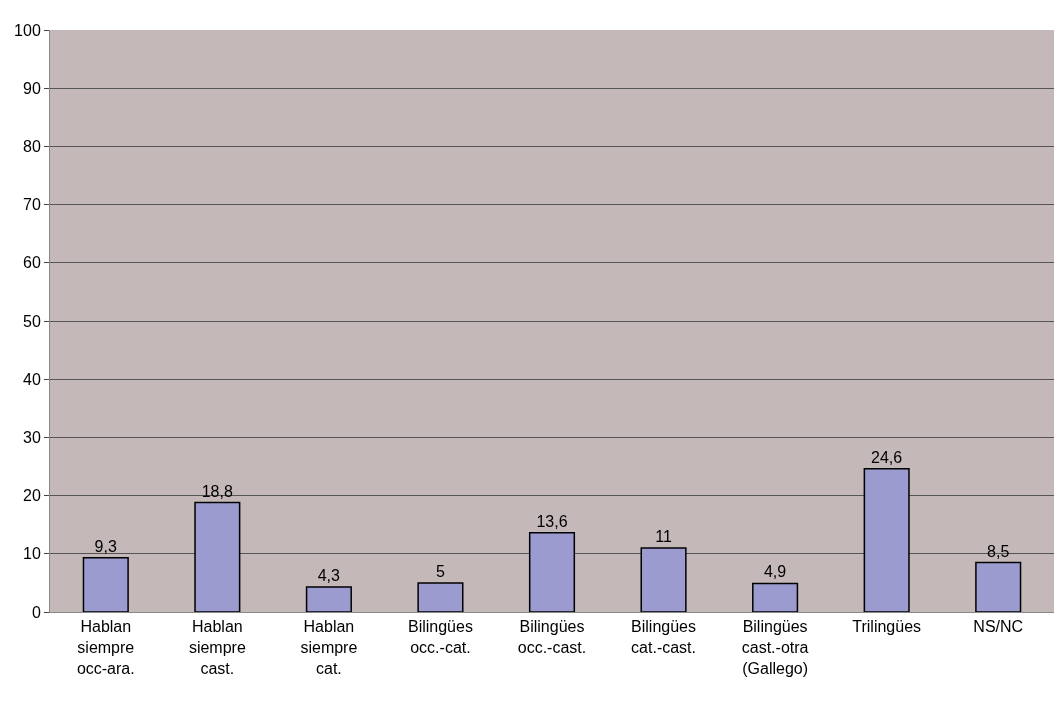  I want to click on data-label: 11, so click(663, 536).